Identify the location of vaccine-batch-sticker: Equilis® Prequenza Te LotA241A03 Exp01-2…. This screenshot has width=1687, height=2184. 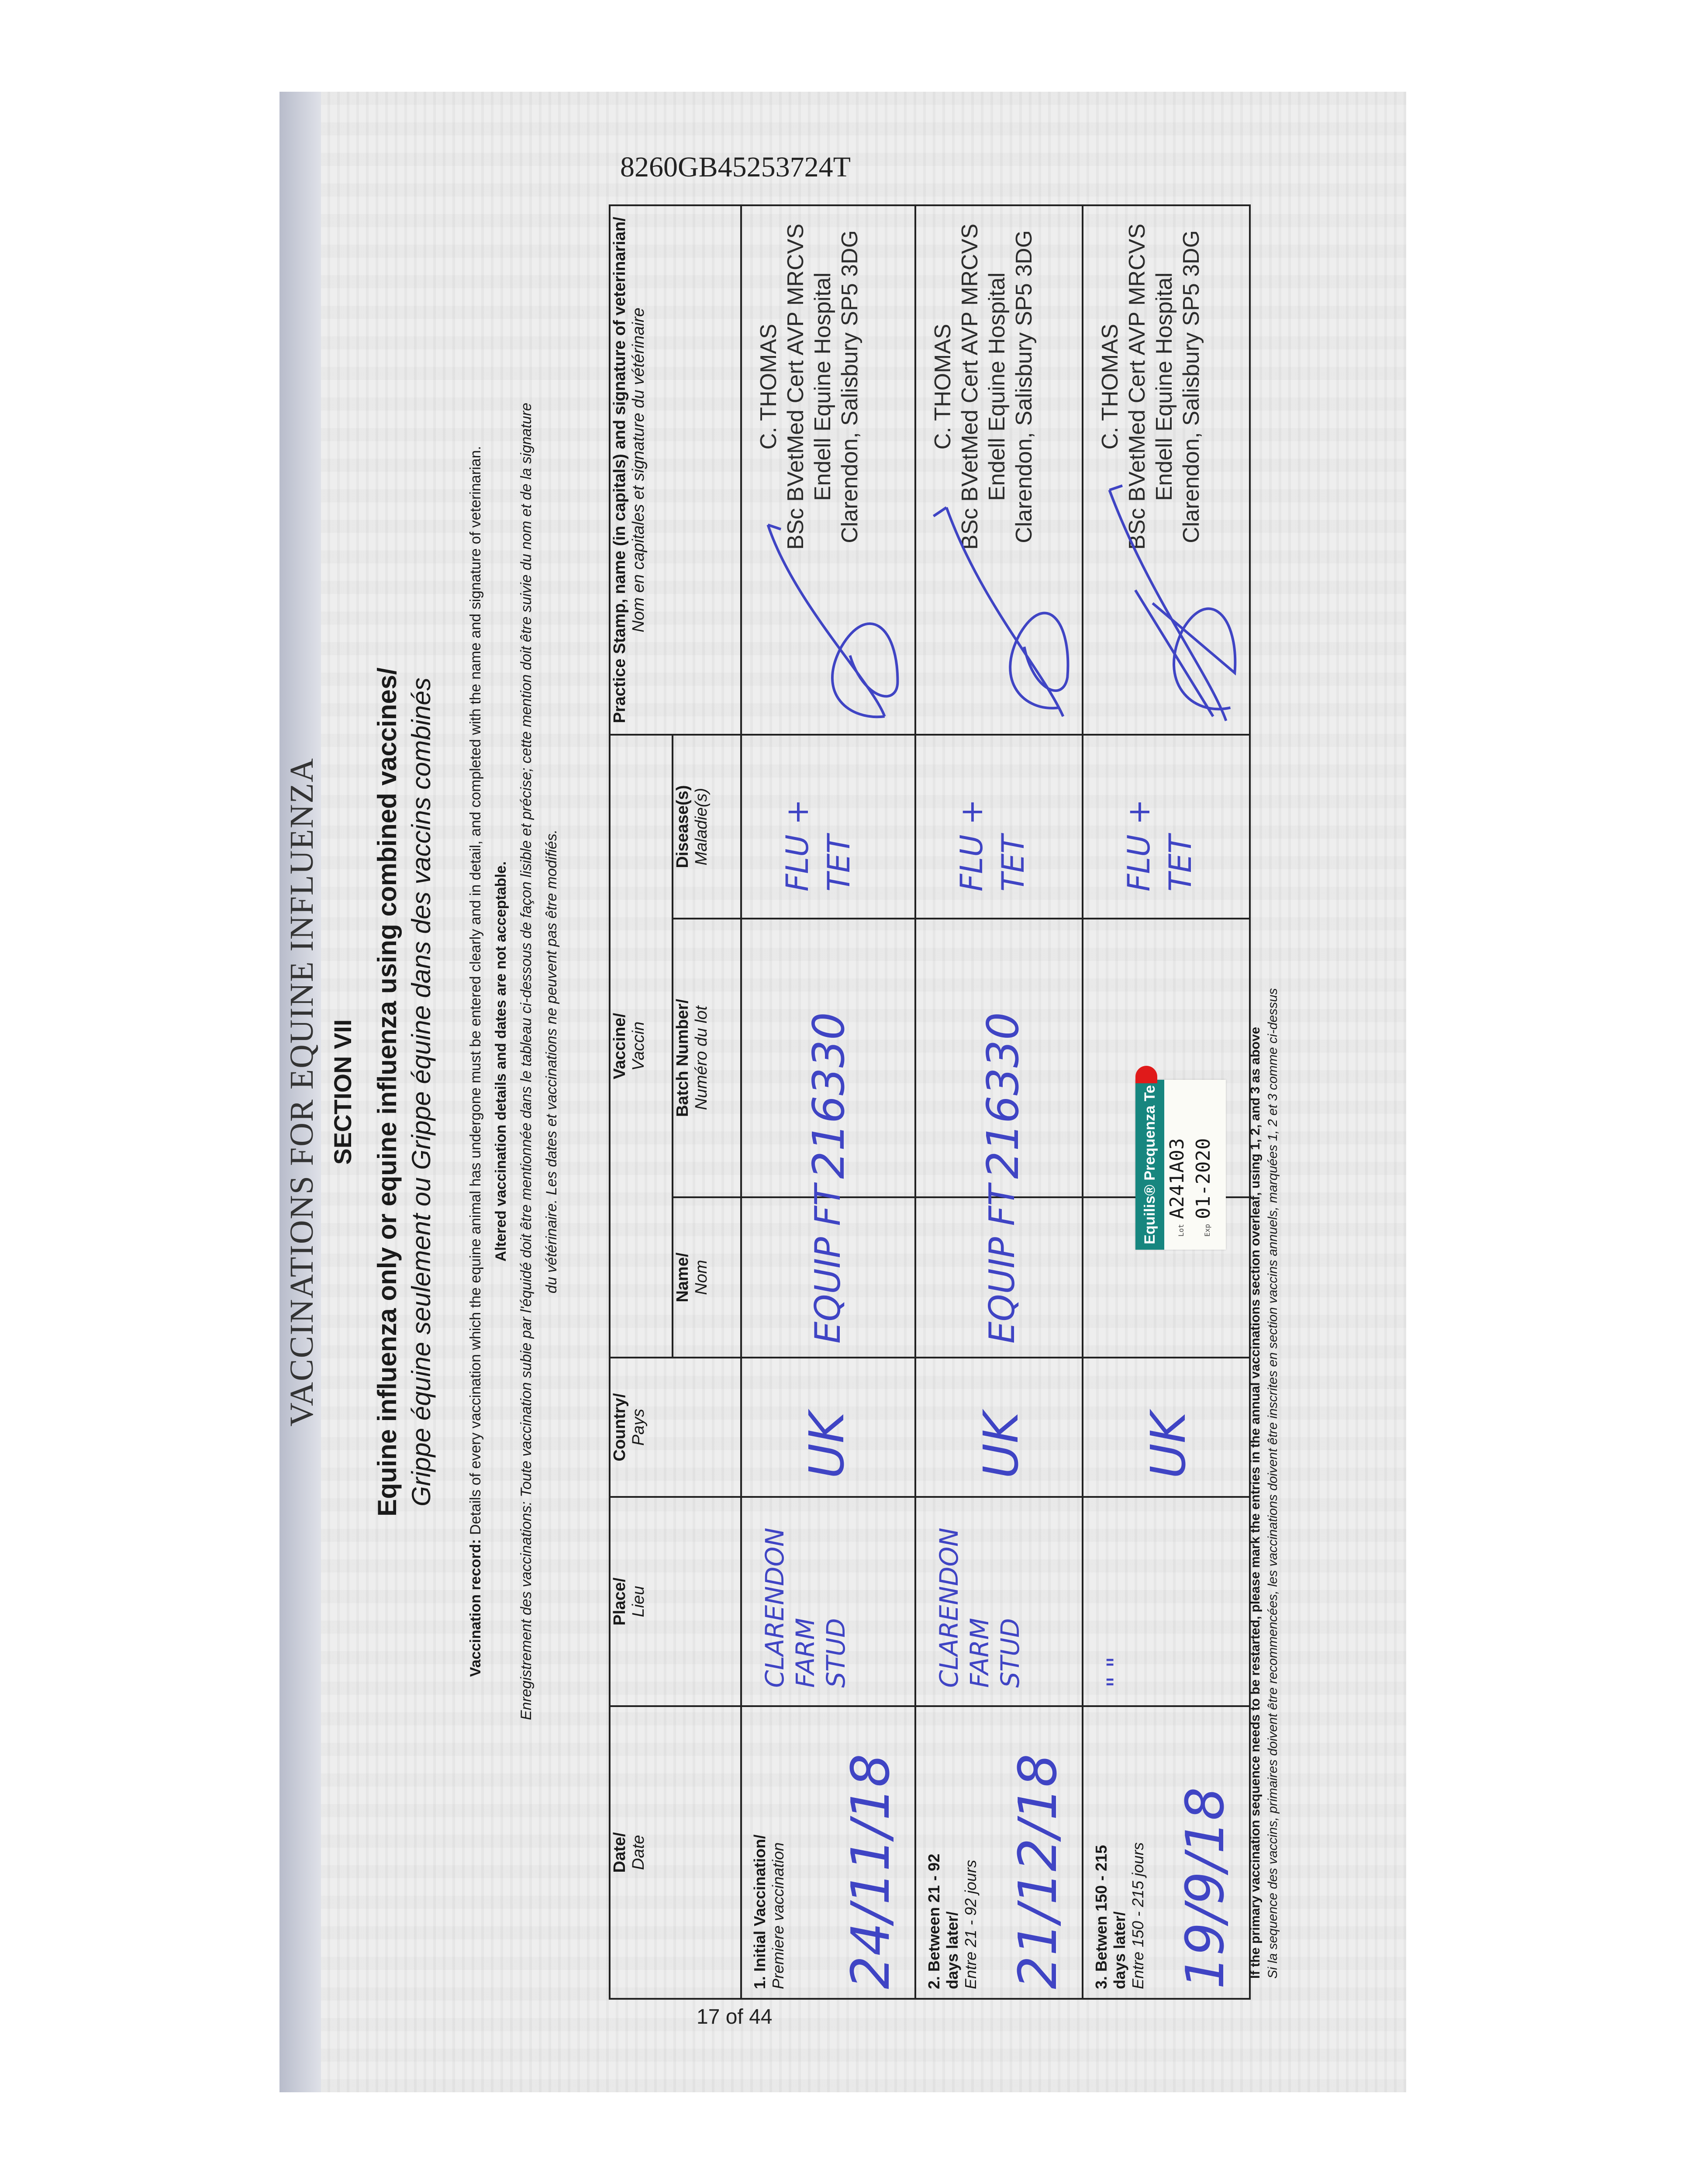
(1180, 1165).